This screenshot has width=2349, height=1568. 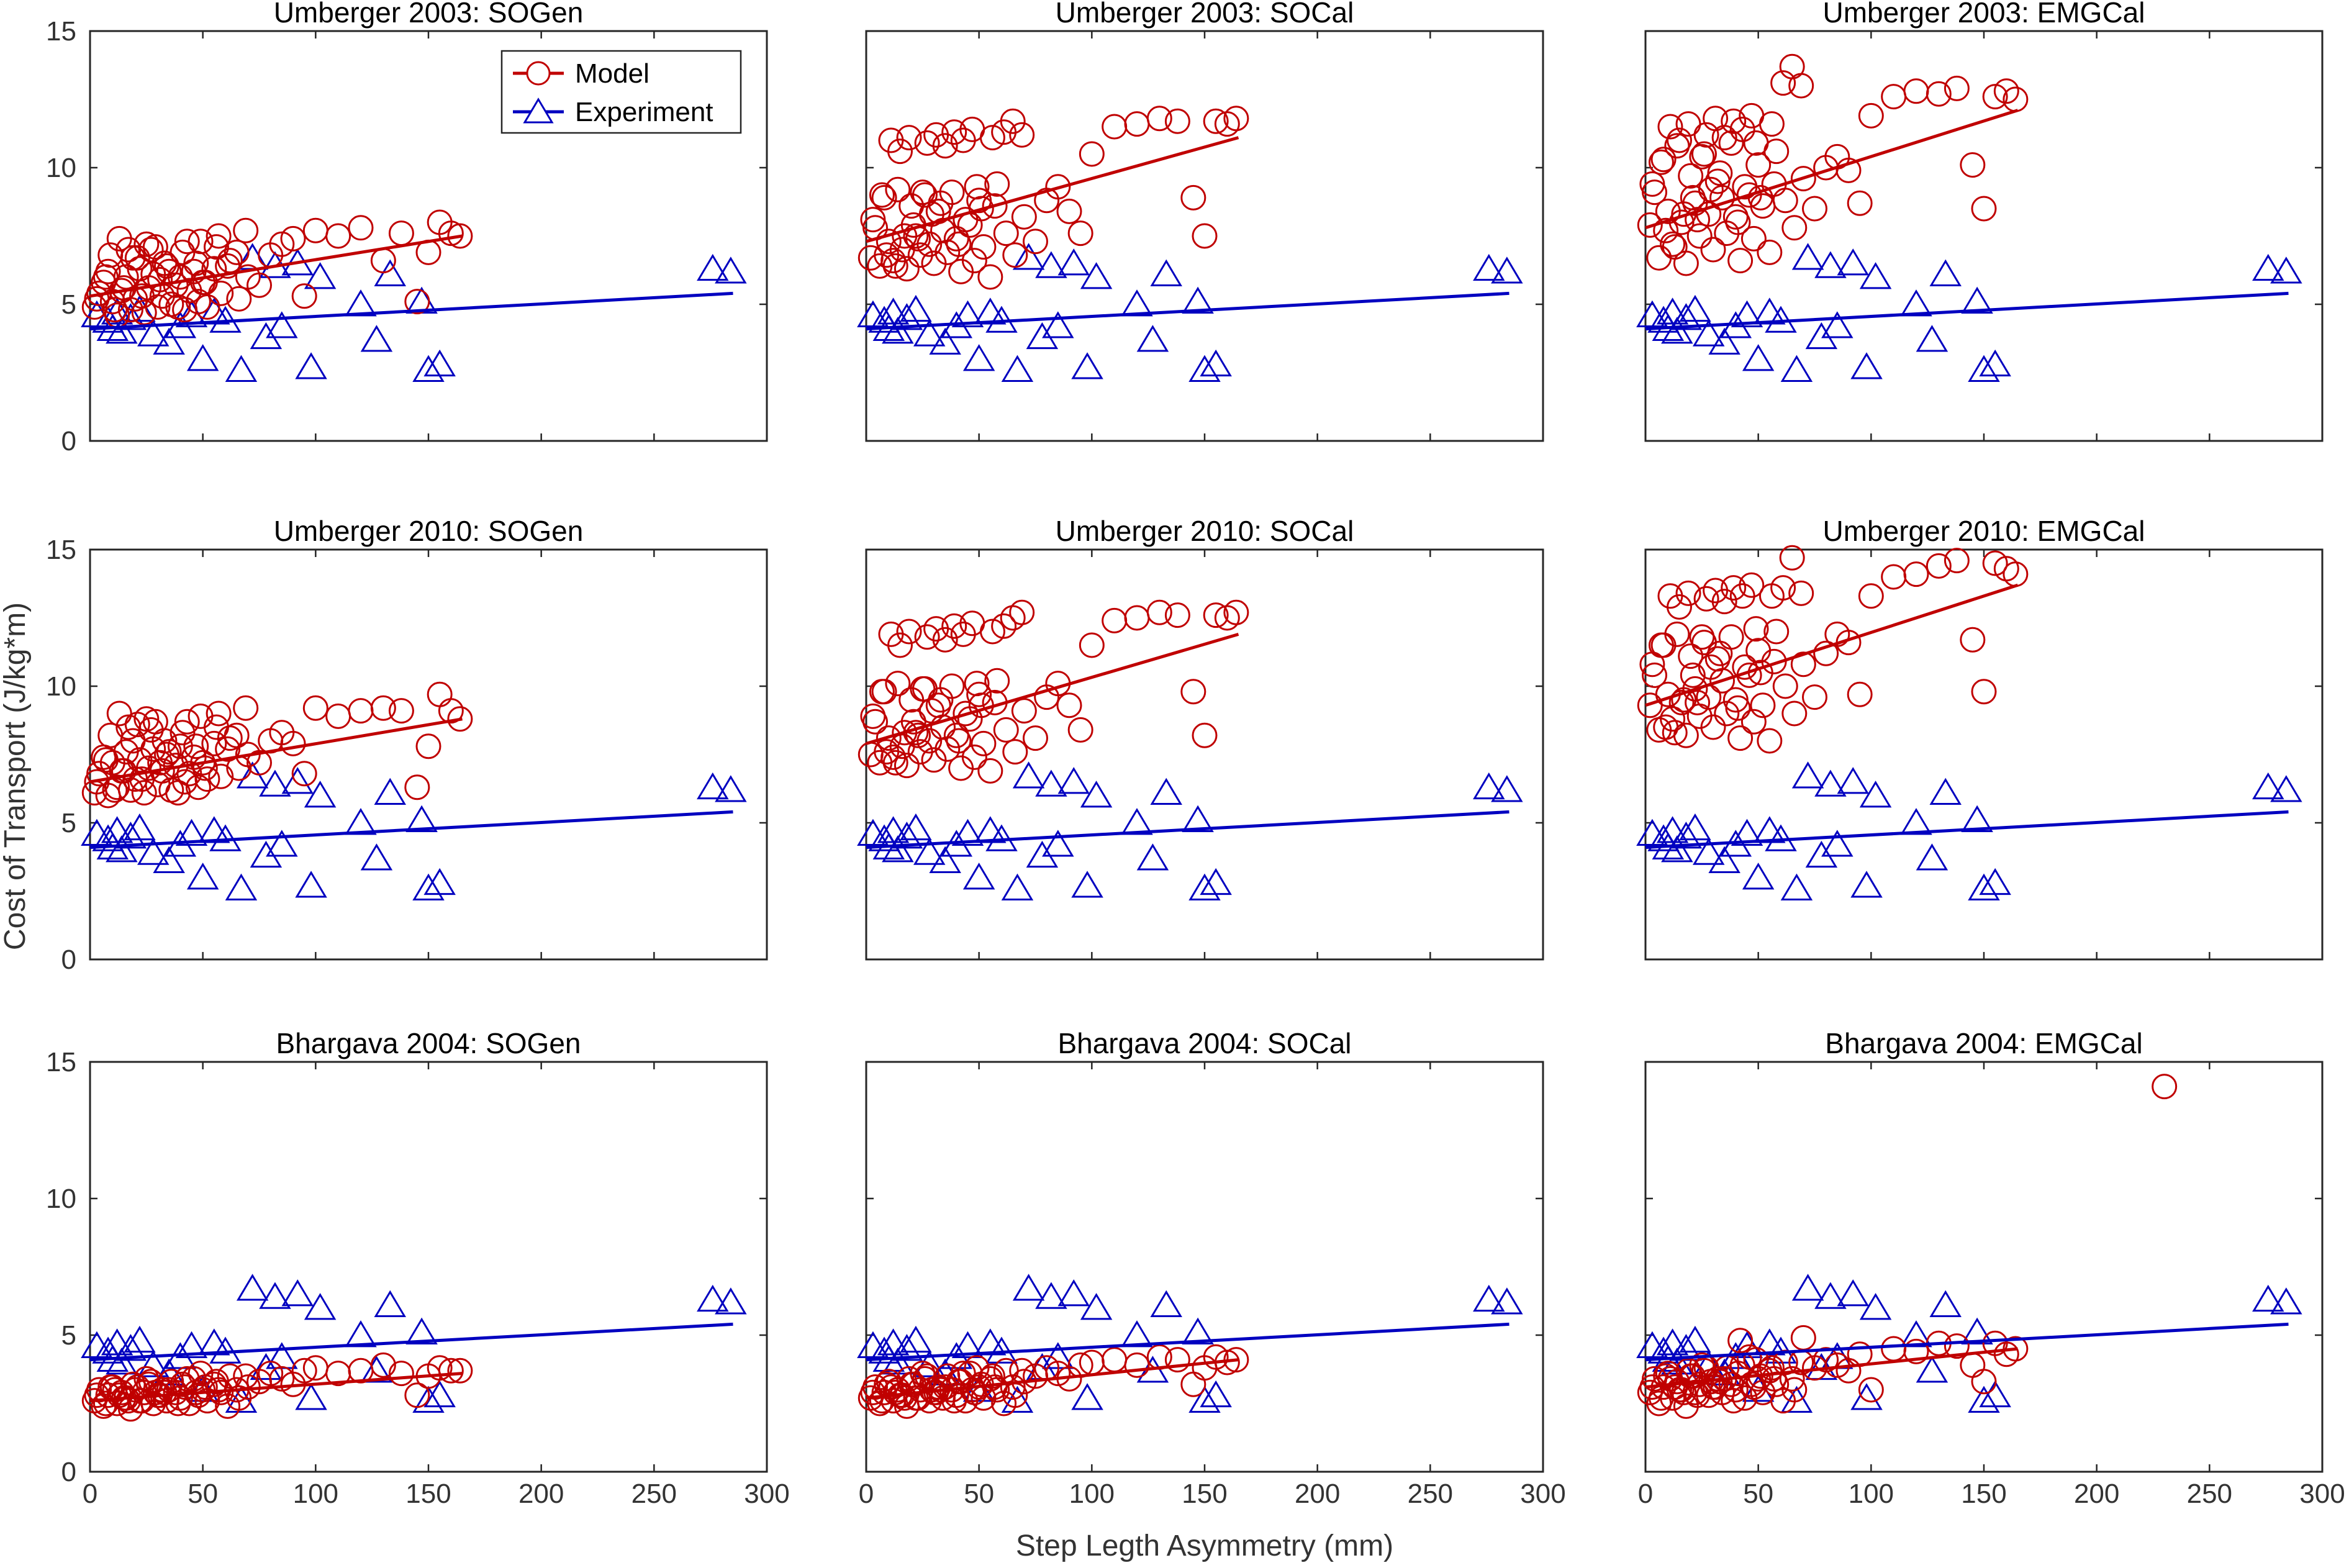 I want to click on x-tick-label: 150, so click(x=1204, y=1494).